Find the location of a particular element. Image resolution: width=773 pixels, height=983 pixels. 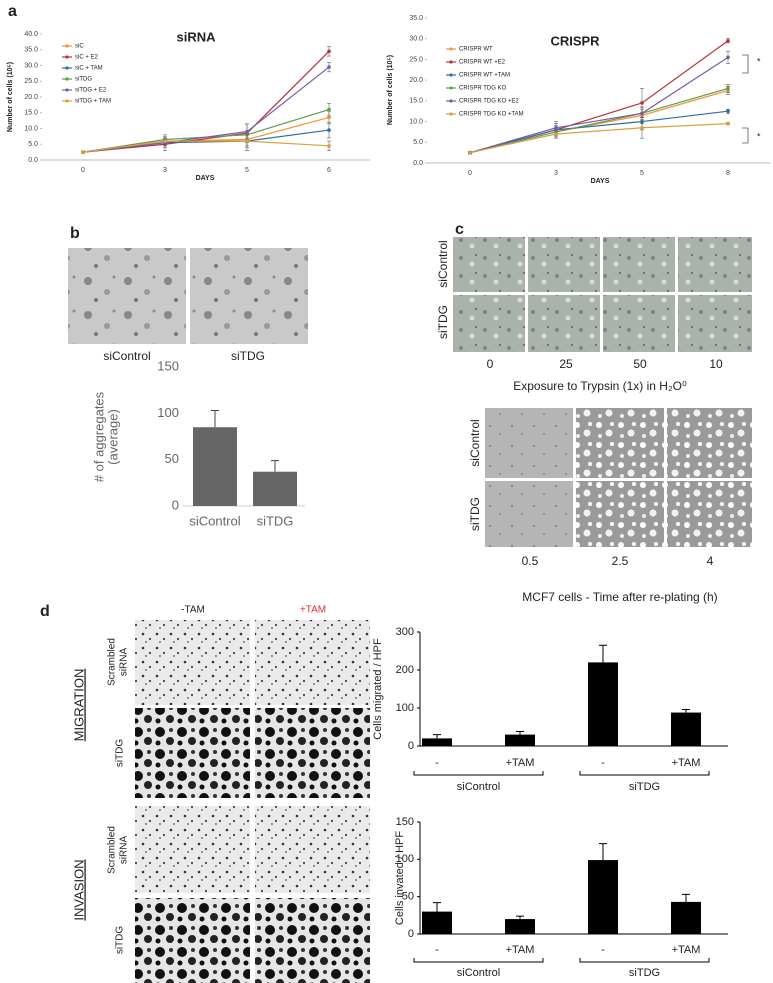

section-label: INVASION is located at coordinates (78, 889).